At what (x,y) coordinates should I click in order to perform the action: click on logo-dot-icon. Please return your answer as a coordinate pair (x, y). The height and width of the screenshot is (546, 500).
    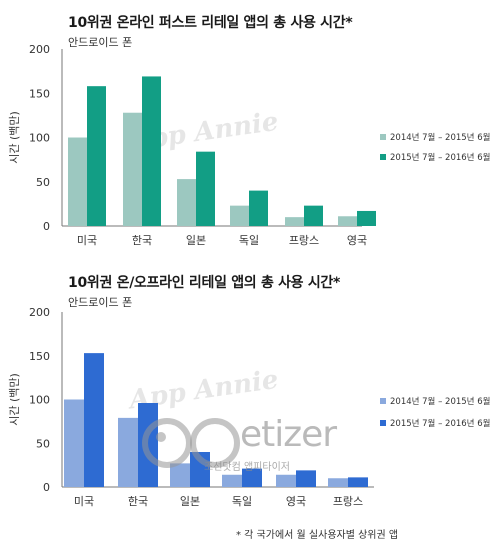
    Looking at the image, I should click on (161, 437).